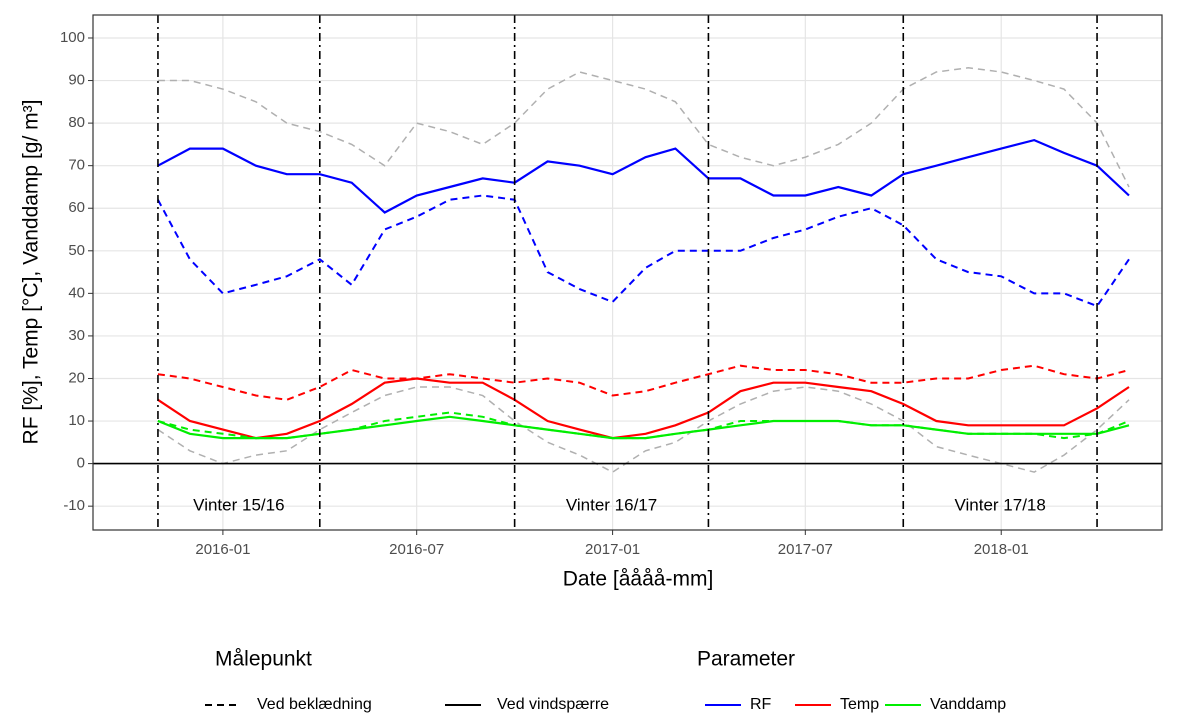 The width and height of the screenshot is (1178, 715). Describe the element at coordinates (611, 505) in the screenshot. I see `annotation: Vinter 16/17` at that location.